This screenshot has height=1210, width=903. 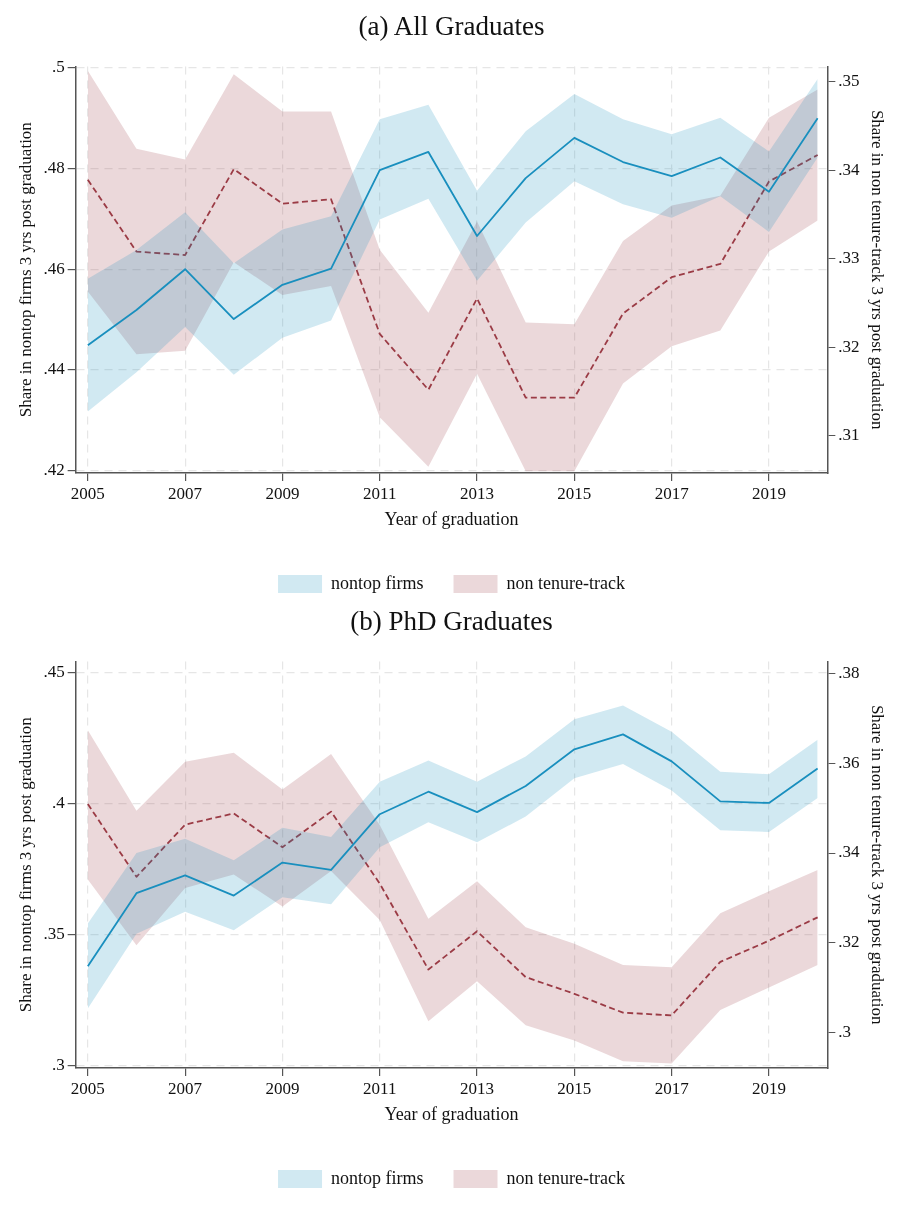 What do you see at coordinates (54, 168) in the screenshot?
I see `y-tick-label: .48` at bounding box center [54, 168].